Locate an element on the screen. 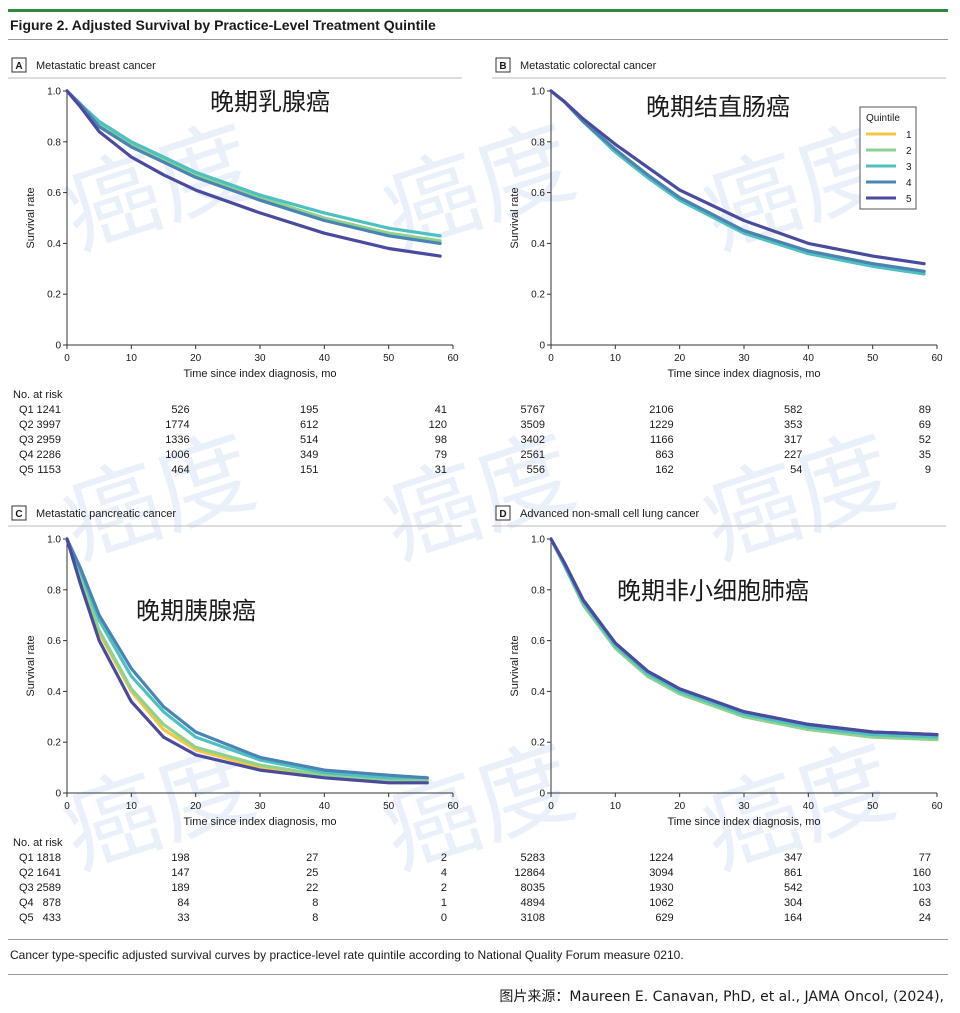 This screenshot has height=1013, width=960. risk-row-q5: Q5 433 33 8 0 is located at coordinates (235, 919).